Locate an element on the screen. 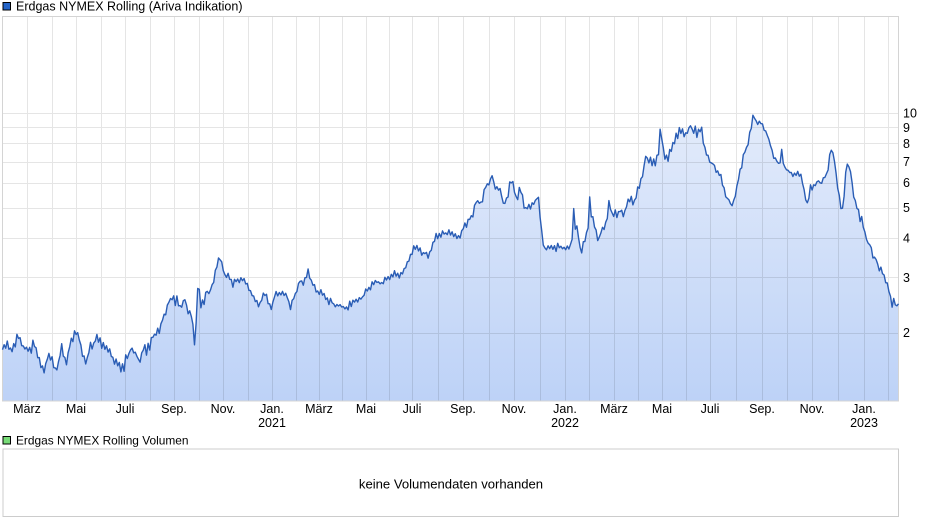 The height and width of the screenshot is (526, 940). svg-text: 2023 is located at coordinates (864, 423).